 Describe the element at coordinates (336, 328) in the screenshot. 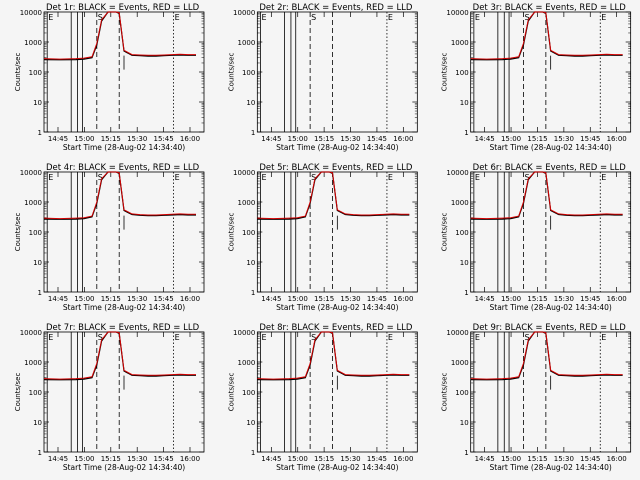

I see `panel-title: Det 8r: BLACK = Events, RED = LLD` at that location.